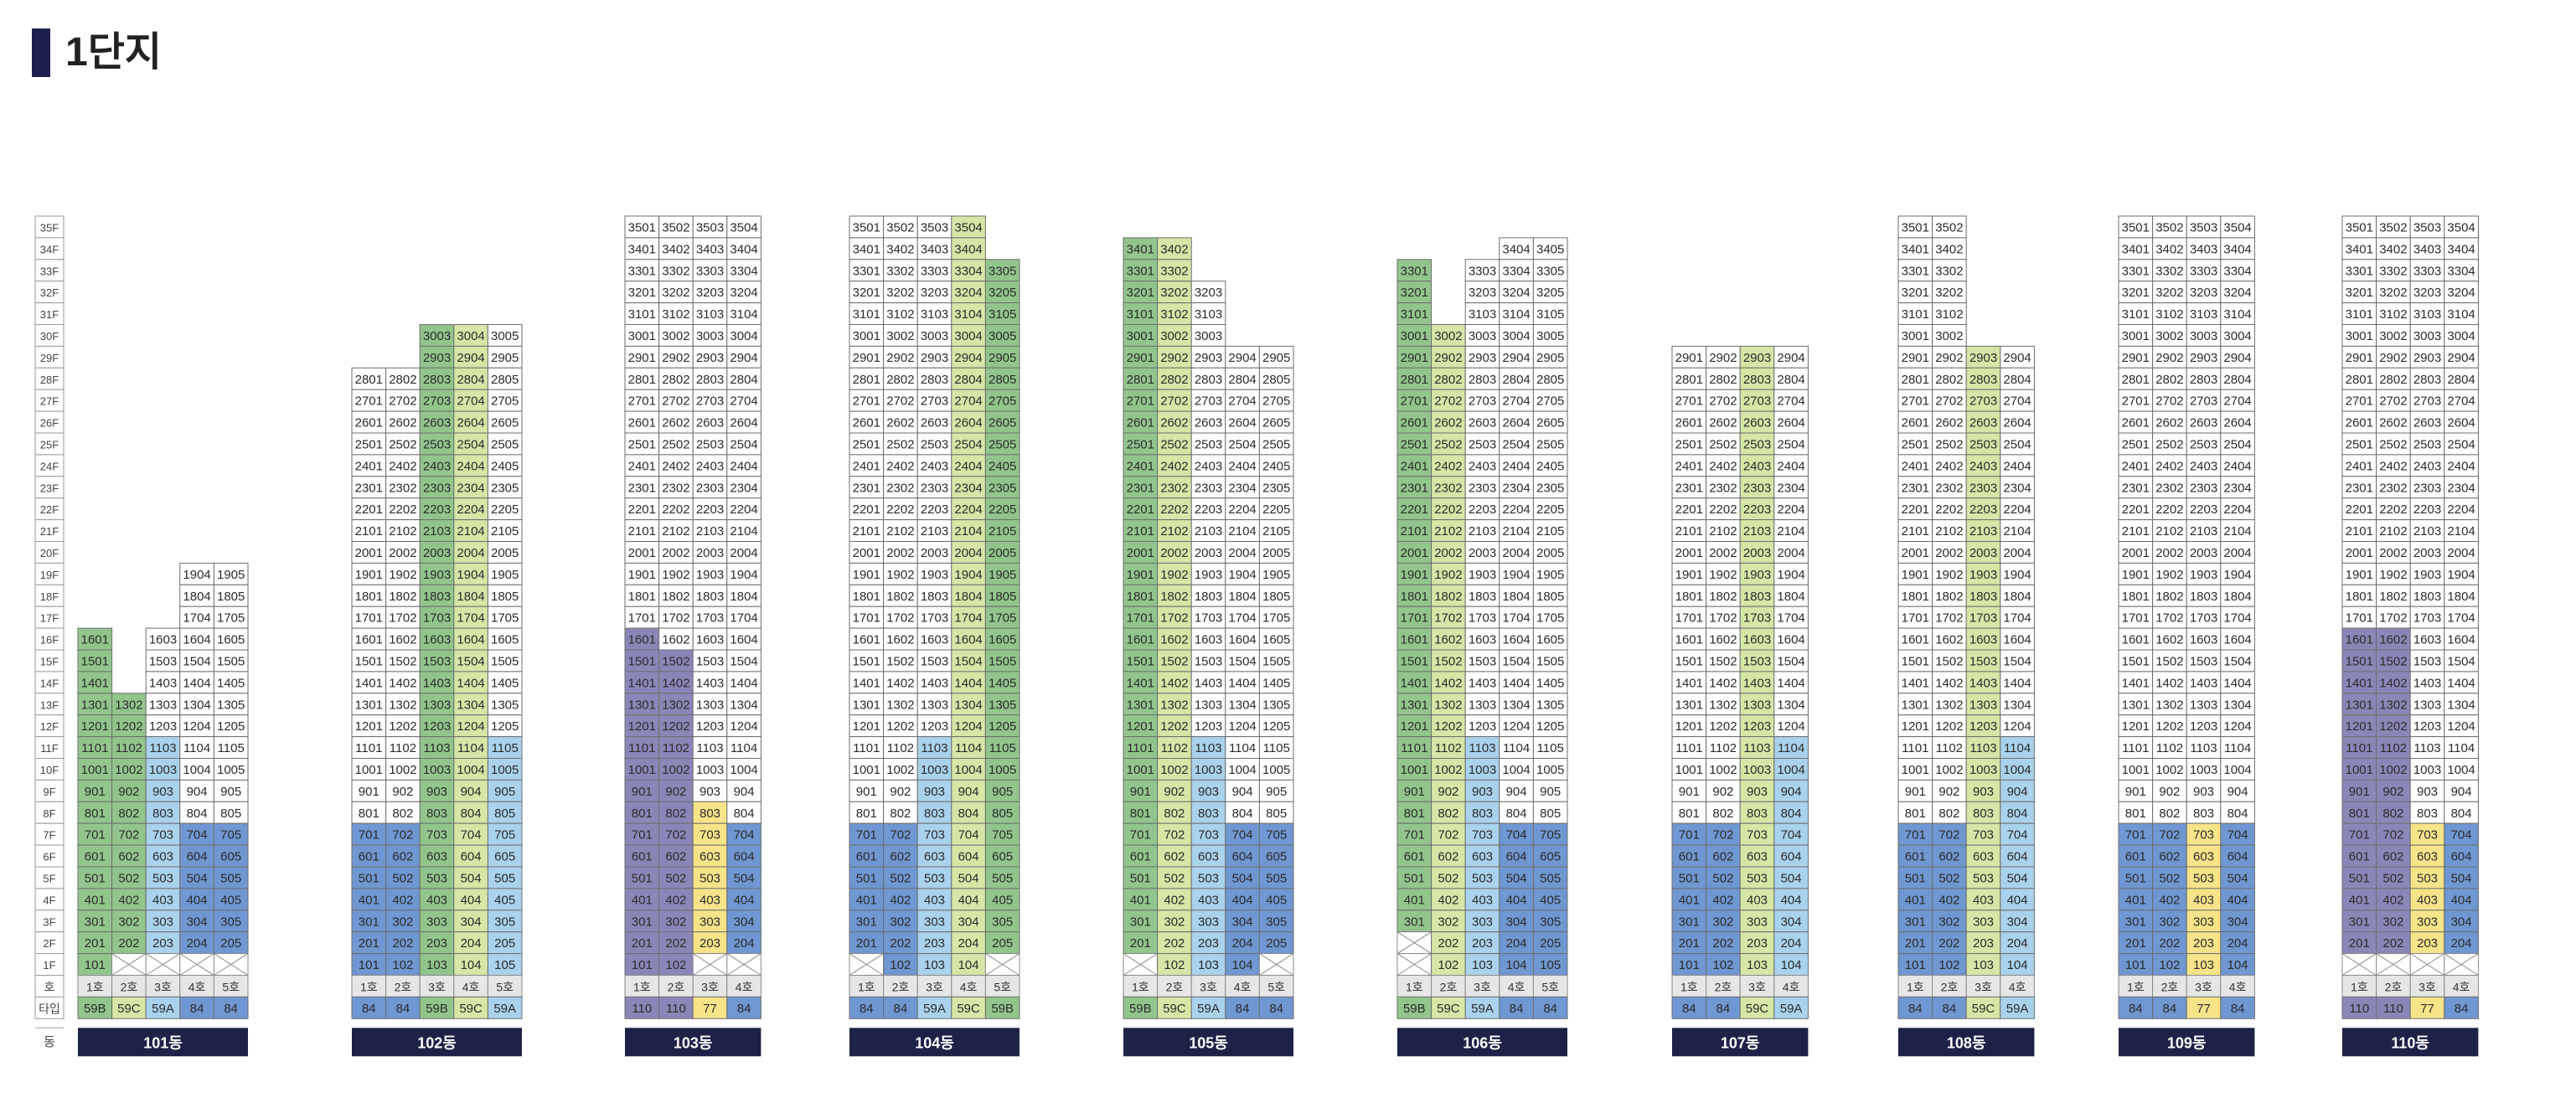 The image size is (2576, 1108). What do you see at coordinates (1949, 488) in the screenshot?
I see `unit-number: 2302` at bounding box center [1949, 488].